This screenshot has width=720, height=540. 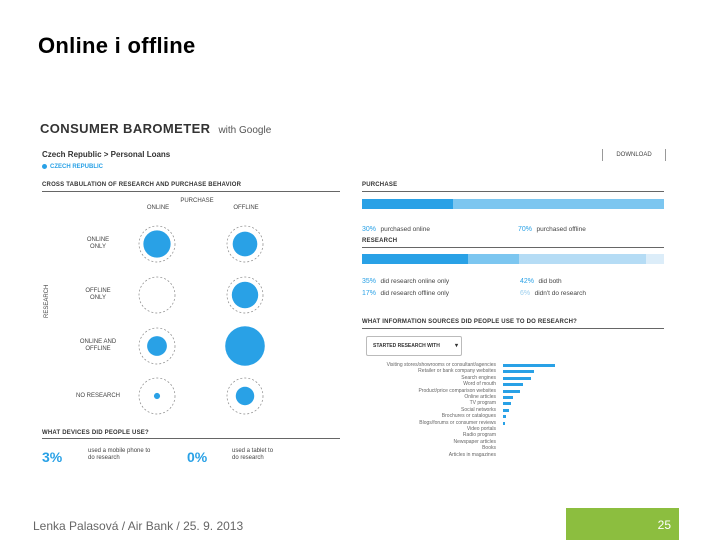 I want to click on row-label-line-1: OFFLINE, so click(x=98, y=291).